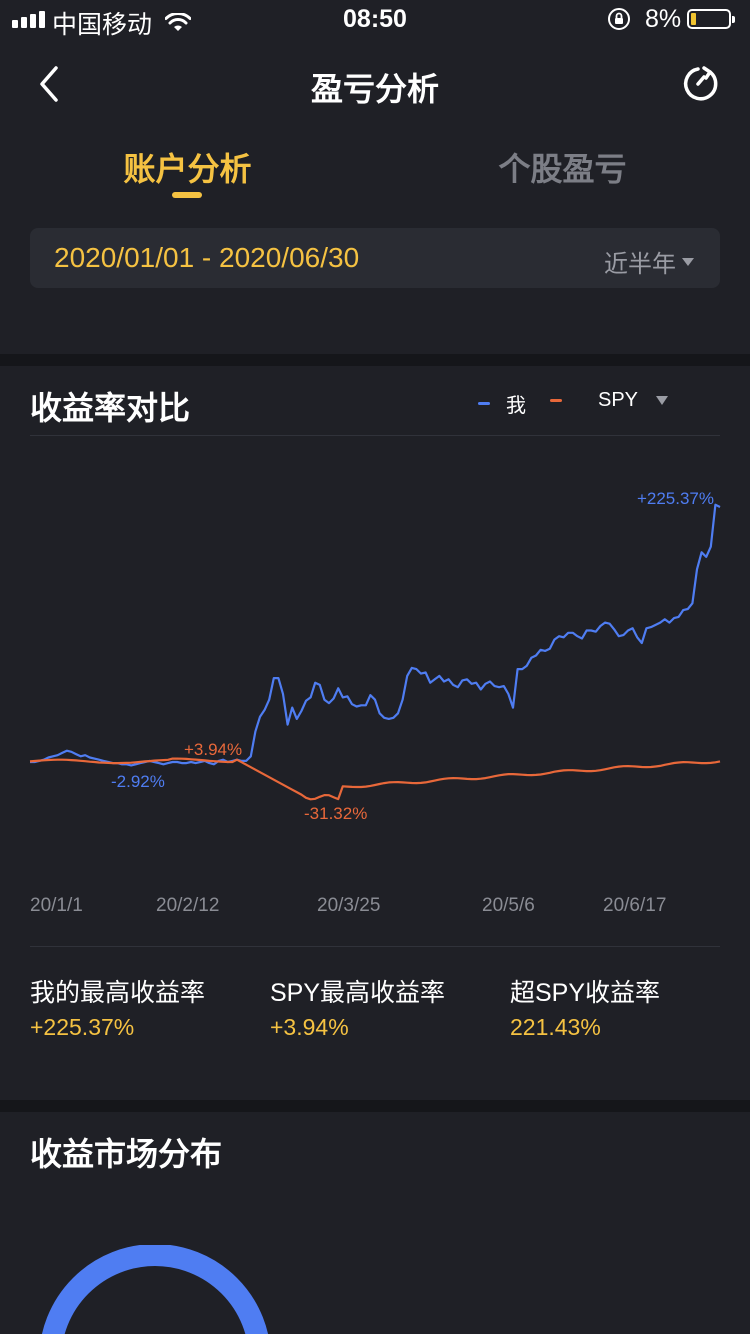 The height and width of the screenshot is (1334, 750). I want to click on tab-active-indicator, so click(187, 195).